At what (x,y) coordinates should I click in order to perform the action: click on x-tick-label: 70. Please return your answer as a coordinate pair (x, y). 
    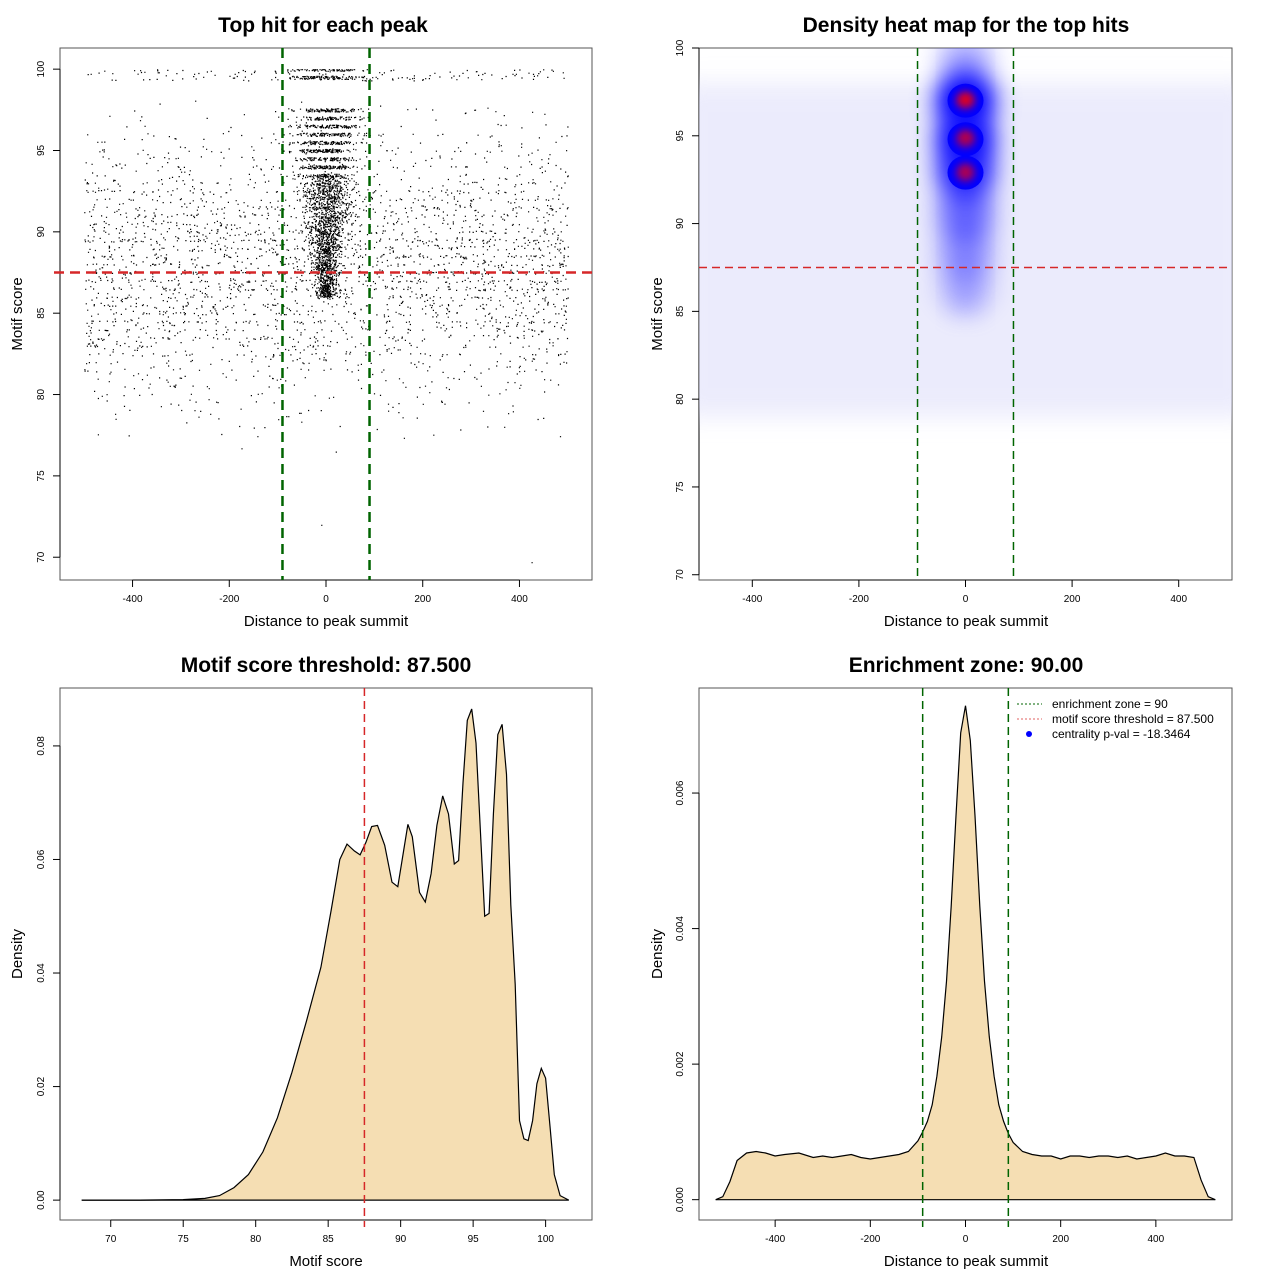
    Looking at the image, I should click on (111, 1239).